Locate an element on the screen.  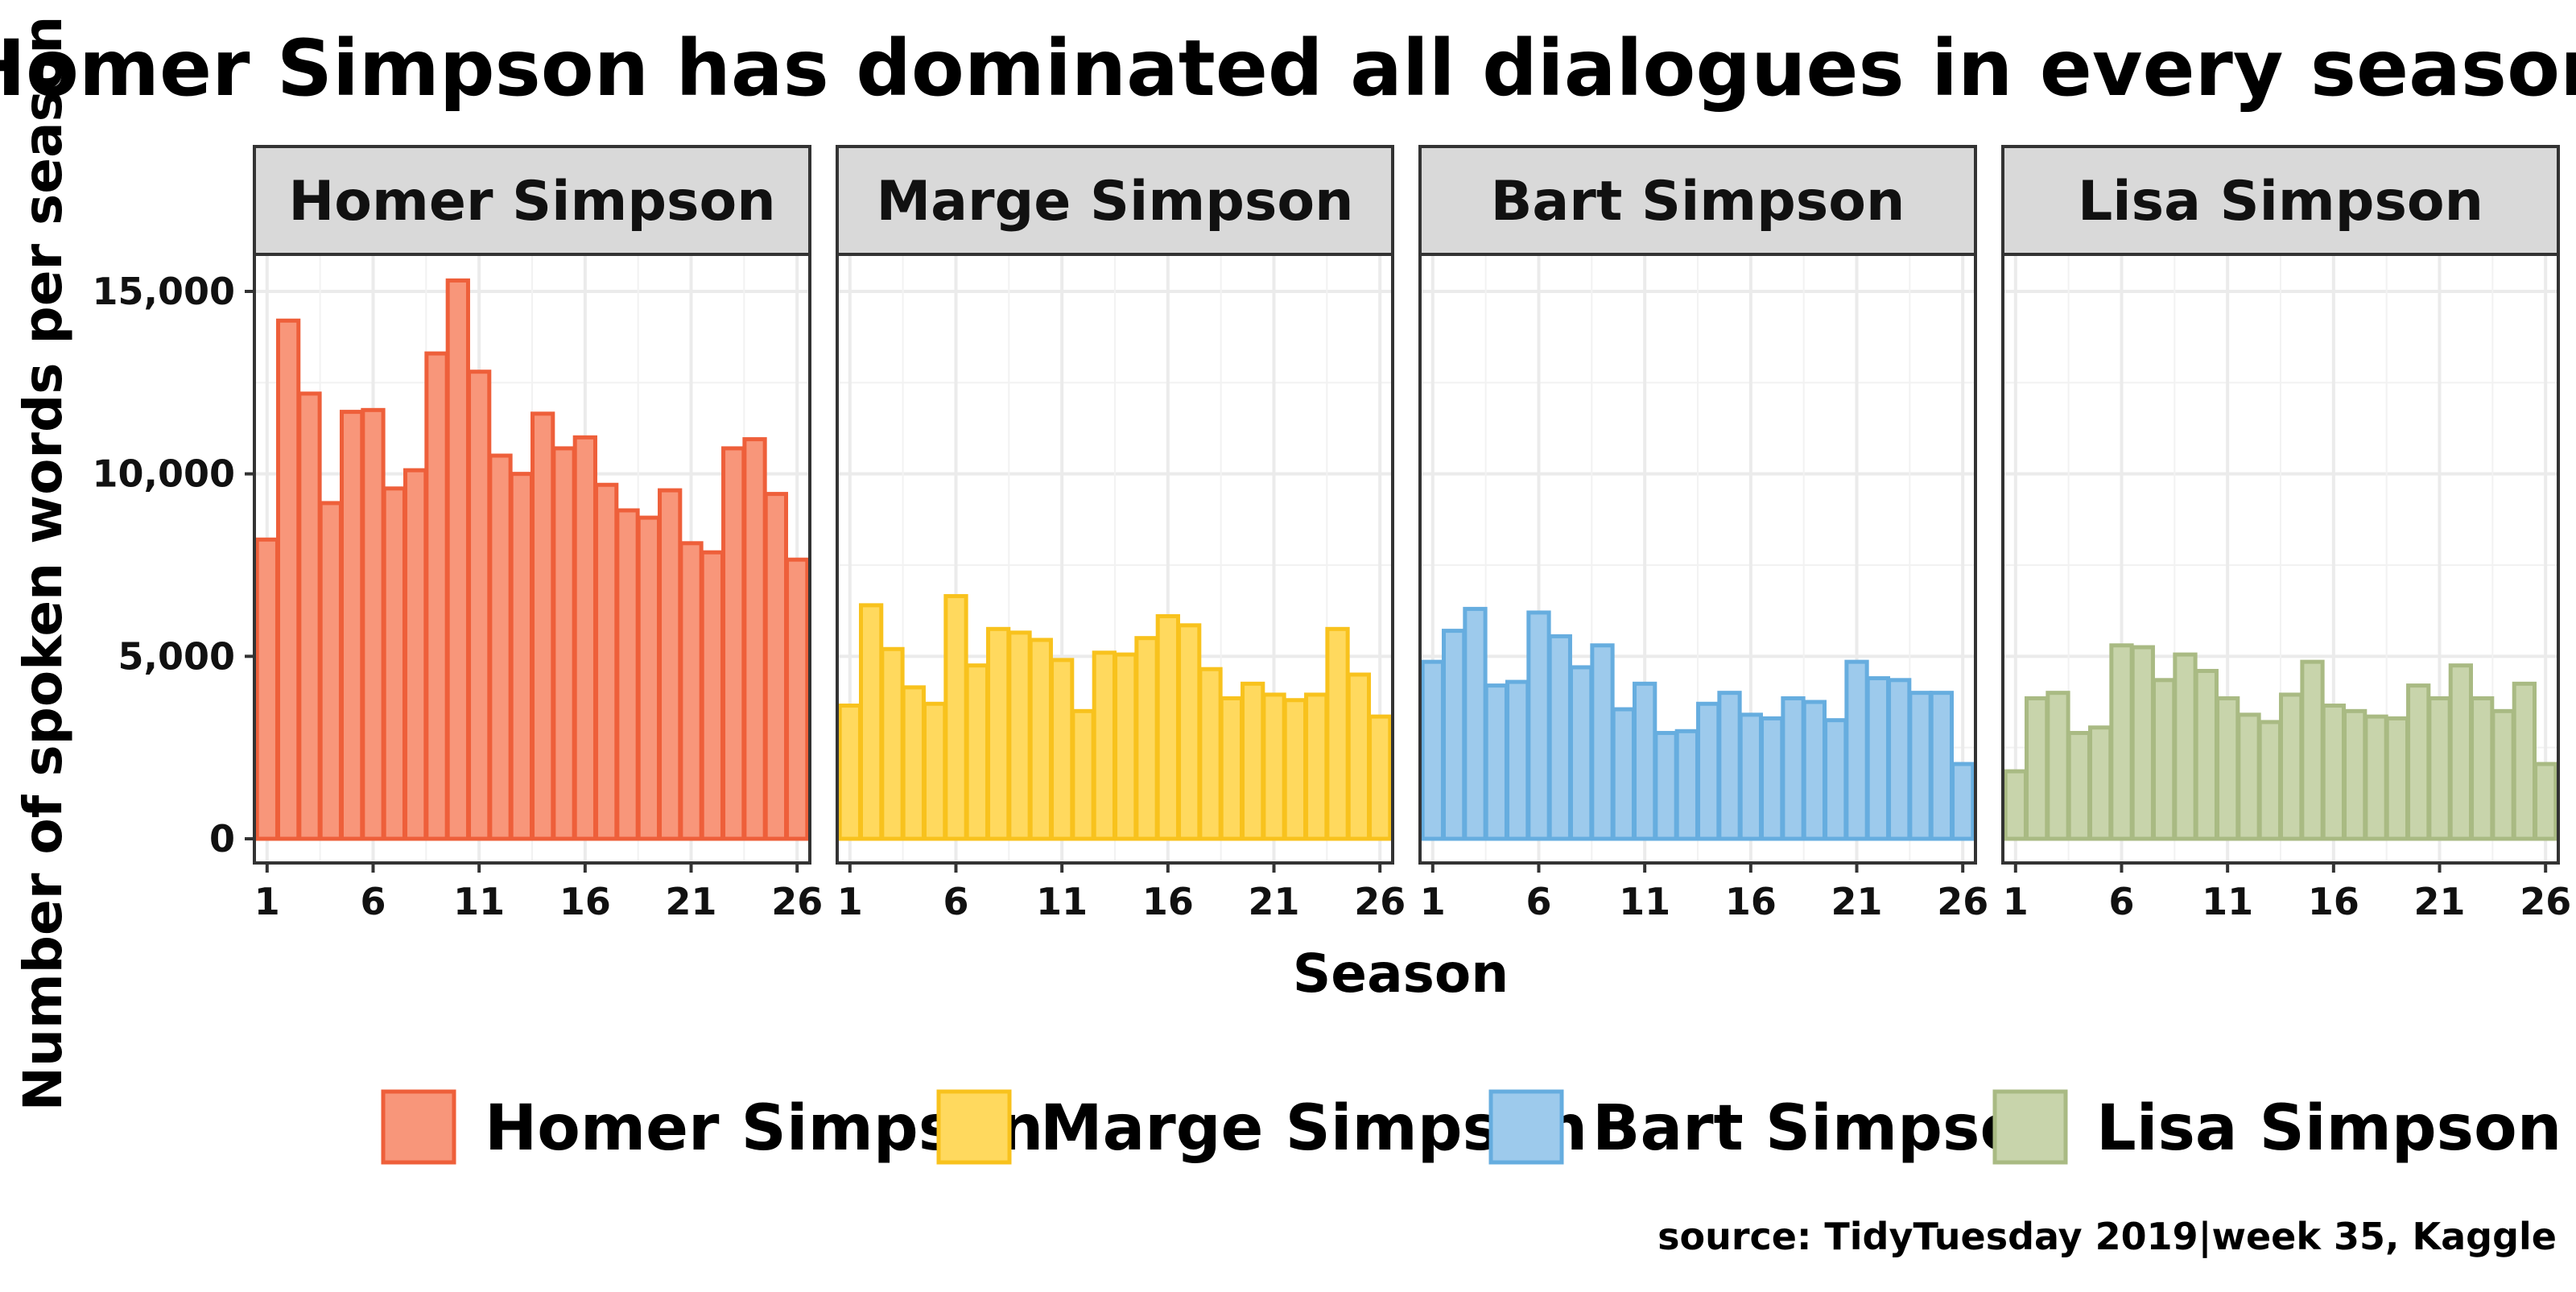
facet-strip-label: Homer Simpson is located at coordinates (531, 201).